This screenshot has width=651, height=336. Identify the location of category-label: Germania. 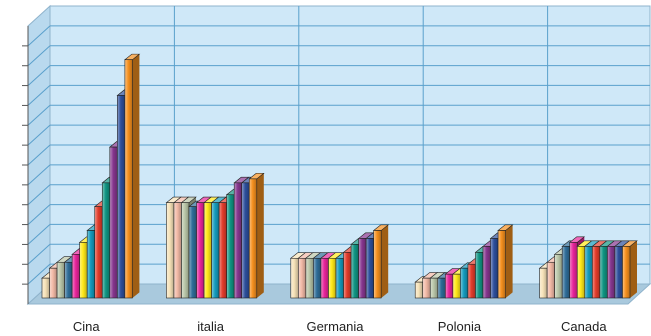
(335, 326).